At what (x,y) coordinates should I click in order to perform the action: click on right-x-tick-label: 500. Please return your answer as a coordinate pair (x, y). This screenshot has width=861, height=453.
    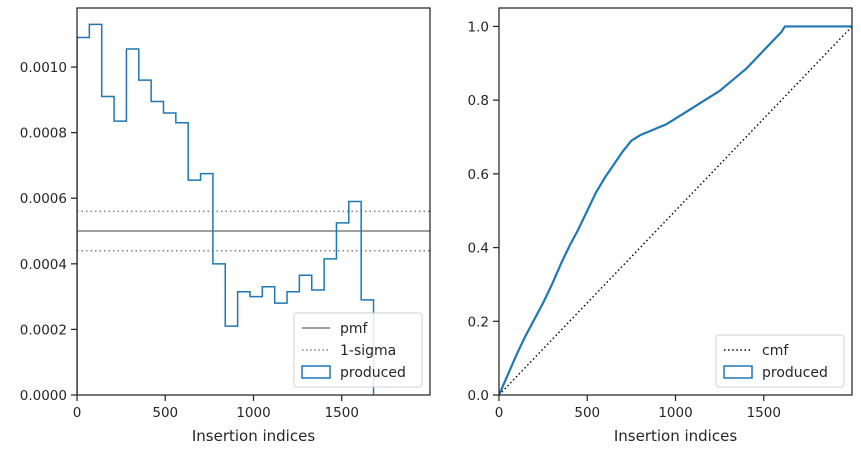
    Looking at the image, I should click on (587, 413).